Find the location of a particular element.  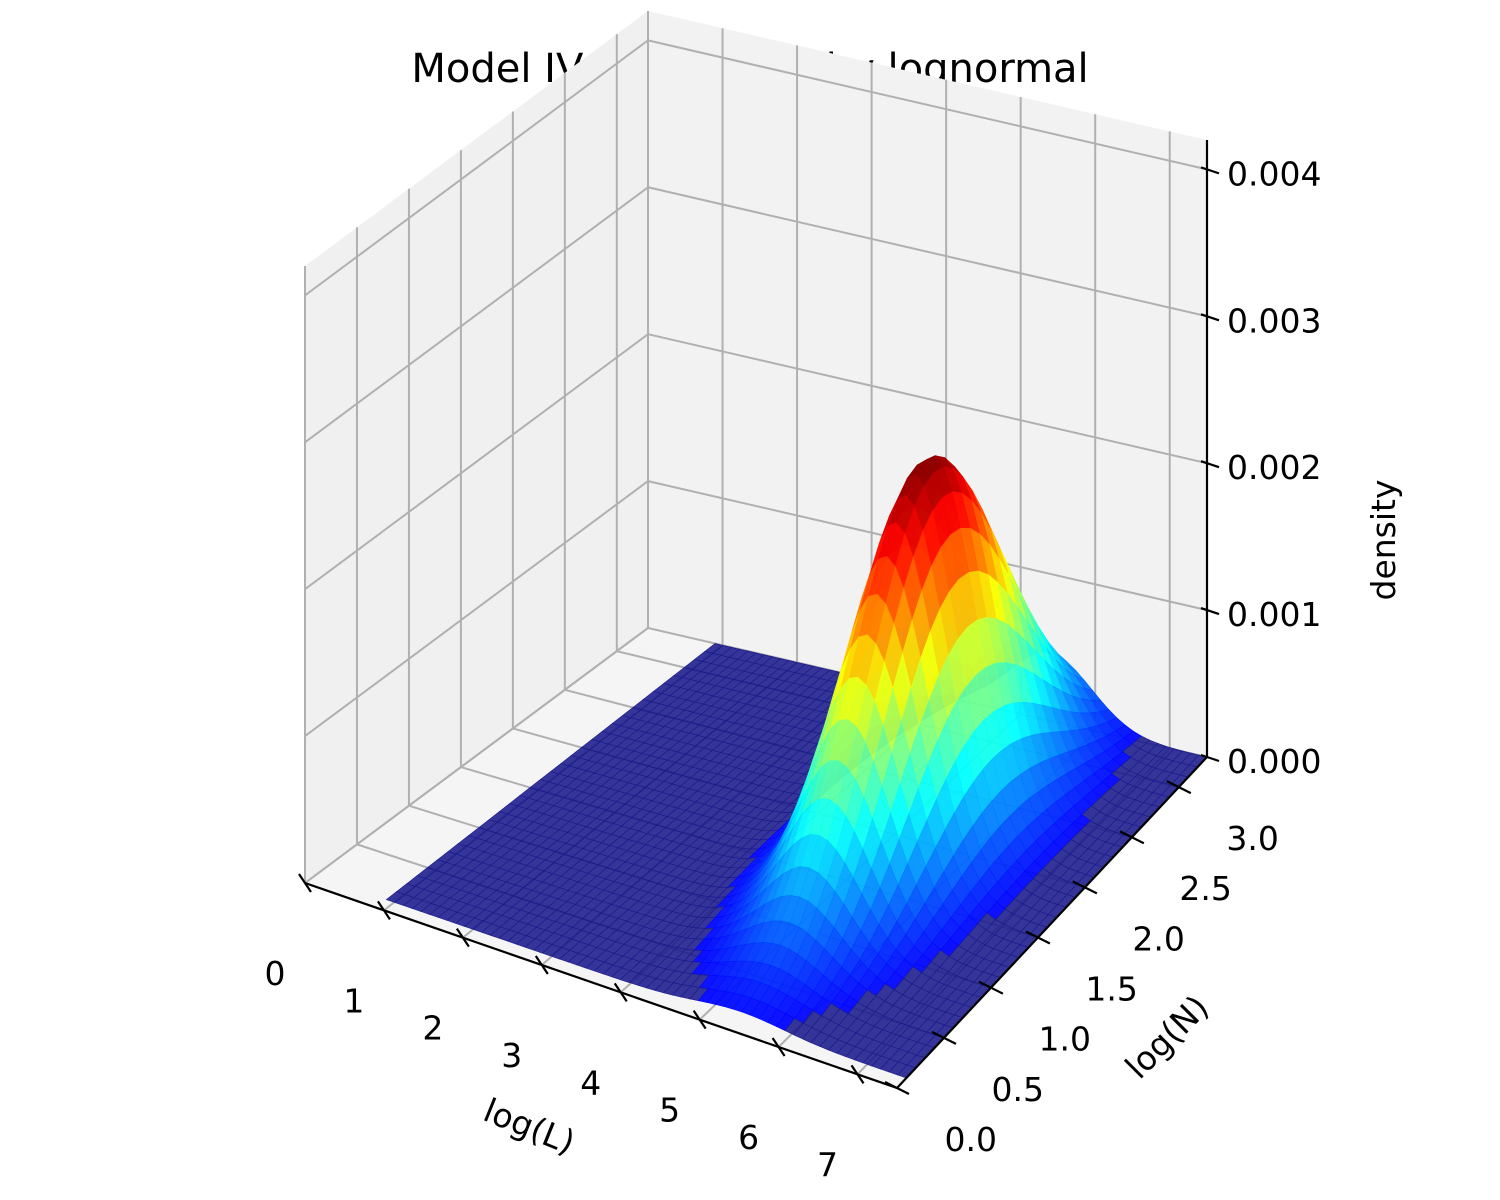

z-tick-label: 0.001 is located at coordinates (1274, 614).